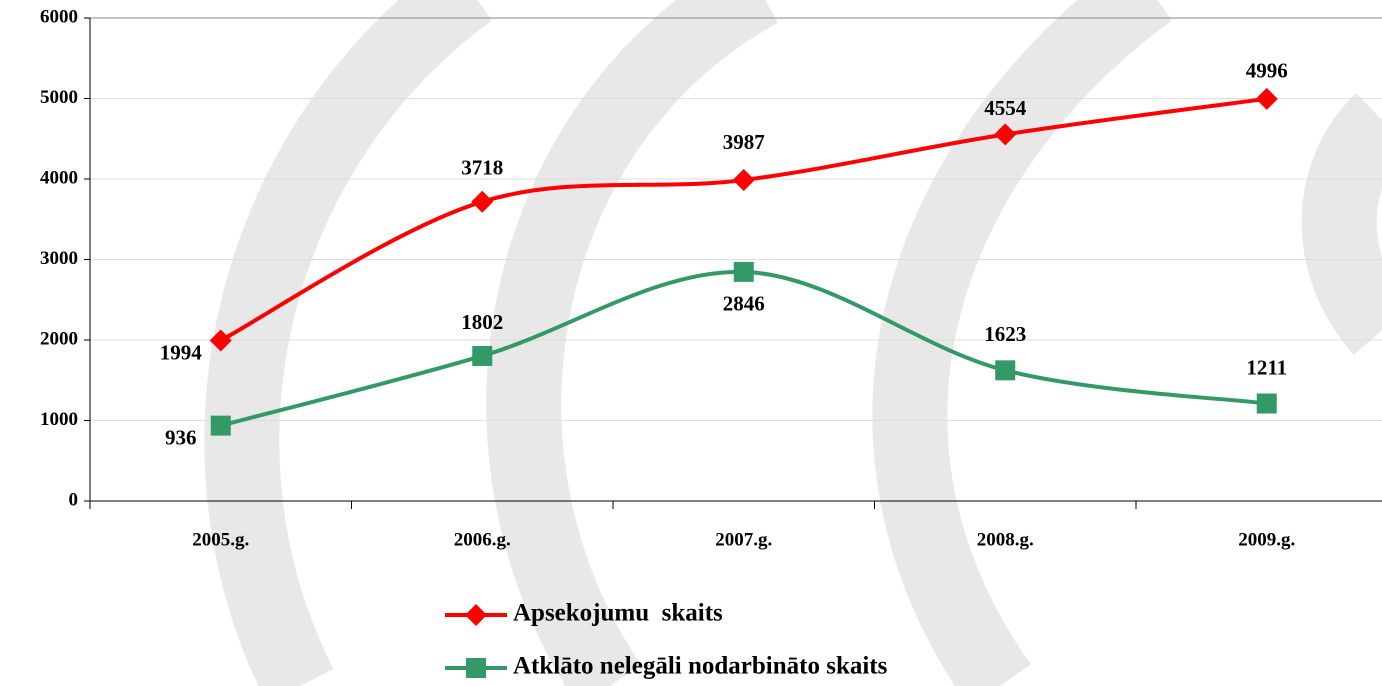 The image size is (1382, 686). What do you see at coordinates (482, 322) in the screenshot?
I see `data-label: 1802` at bounding box center [482, 322].